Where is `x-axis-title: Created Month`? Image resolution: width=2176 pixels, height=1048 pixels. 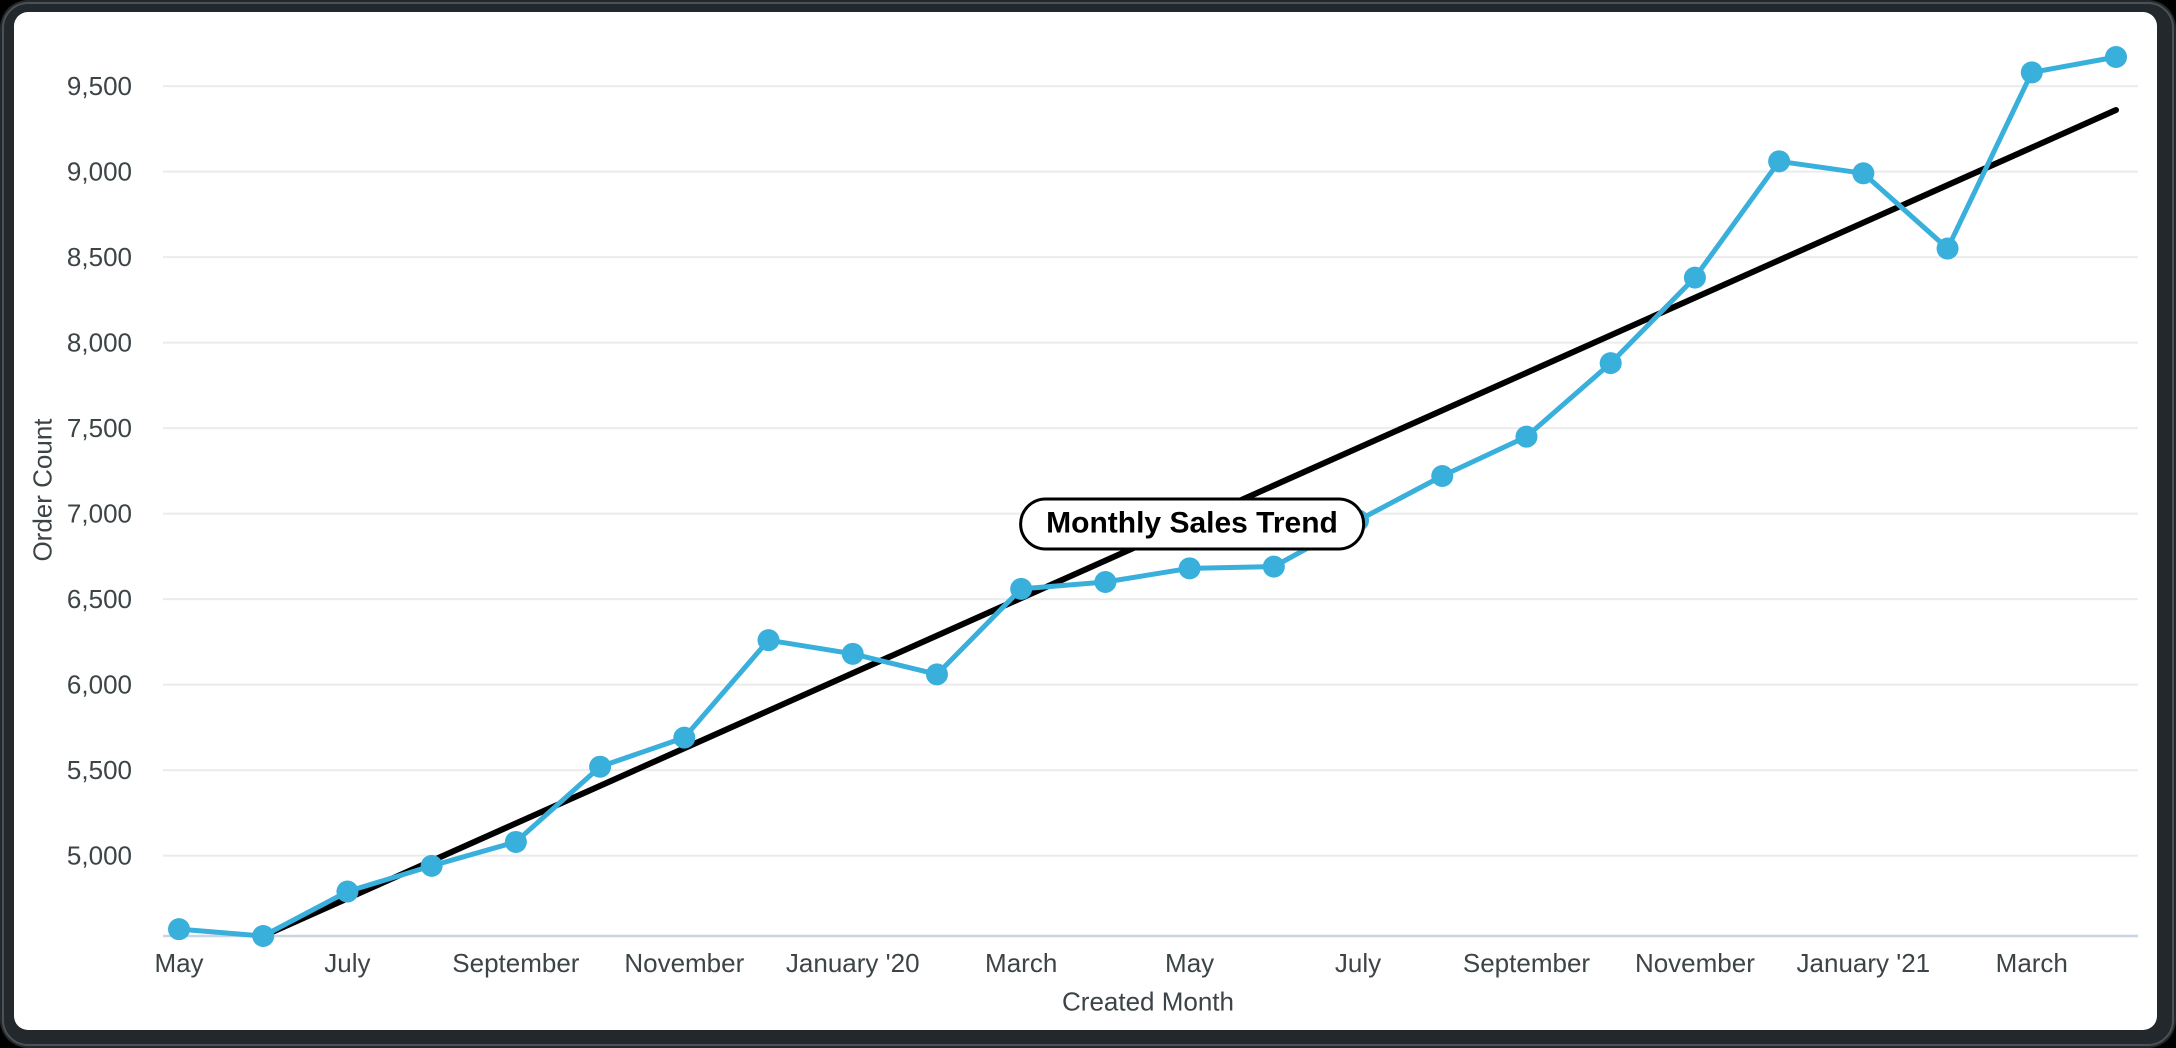
x-axis-title: Created Month is located at coordinates (1148, 1001).